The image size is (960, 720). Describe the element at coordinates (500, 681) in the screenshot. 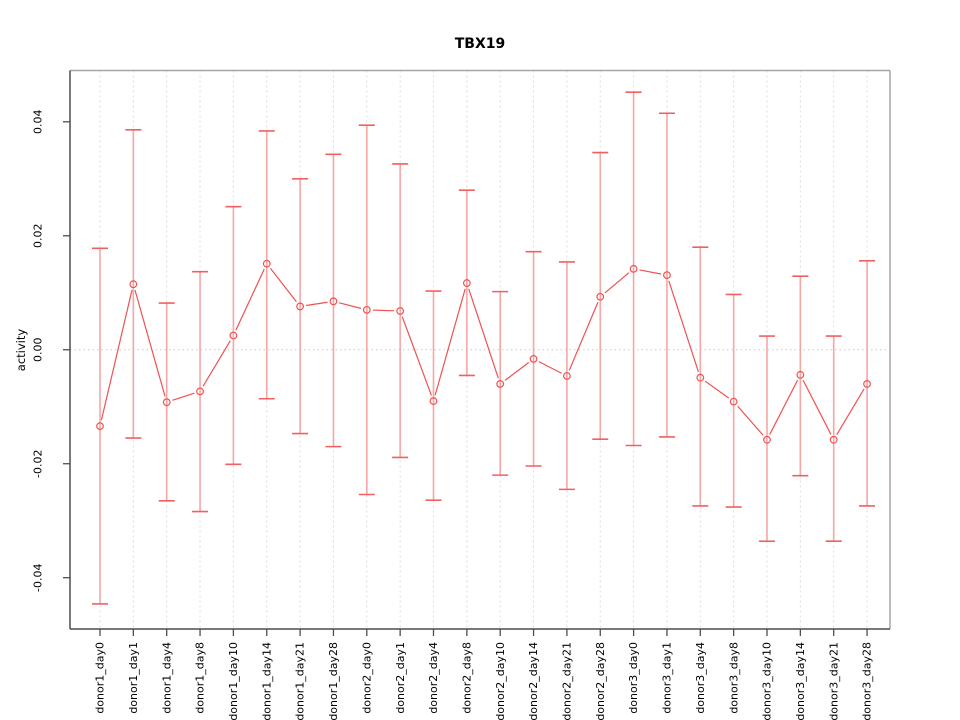

I see `x-tick-label: donor2_day10` at that location.